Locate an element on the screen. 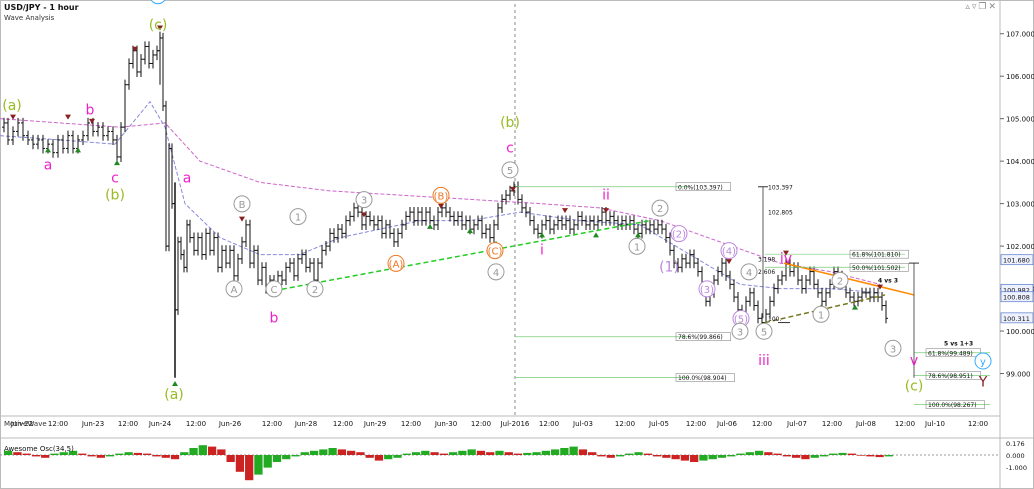 This screenshot has height=489, width=1034. wave-label: 5 is located at coordinates (764, 332).